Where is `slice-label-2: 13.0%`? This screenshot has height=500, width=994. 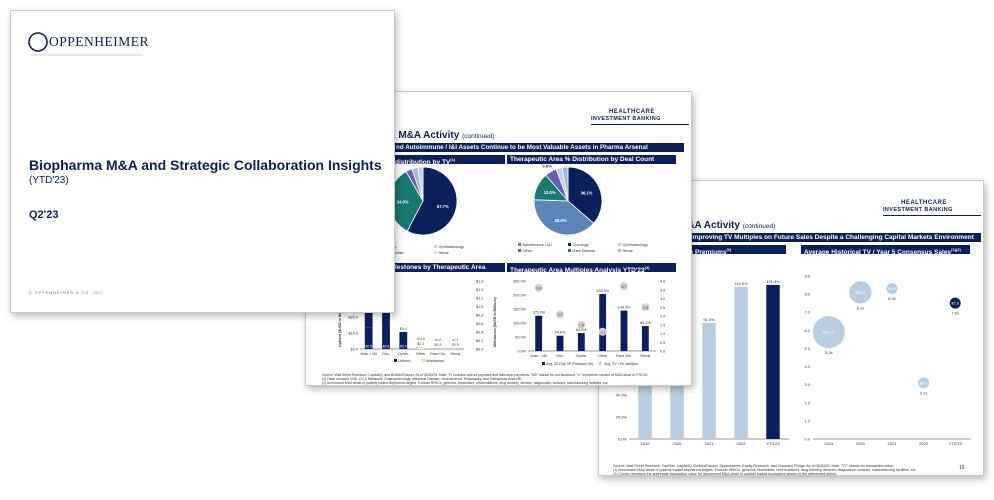 slice-label-2: 13.0% is located at coordinates (550, 192).